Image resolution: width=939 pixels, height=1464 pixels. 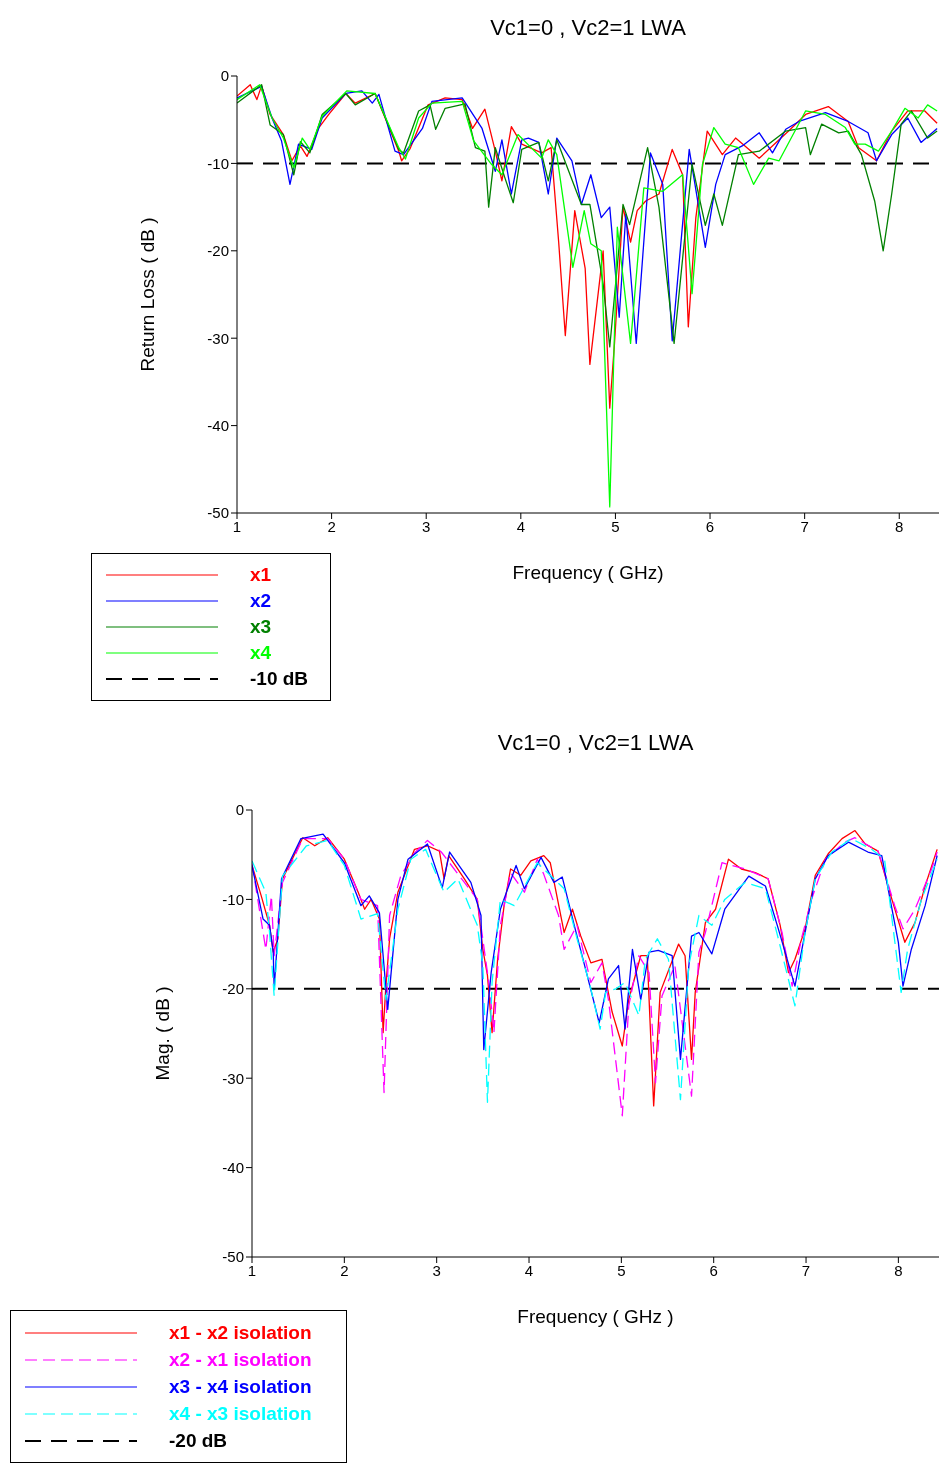 What do you see at coordinates (279, 679) in the screenshot?
I see `ref-line-label: -10 dB` at bounding box center [279, 679].